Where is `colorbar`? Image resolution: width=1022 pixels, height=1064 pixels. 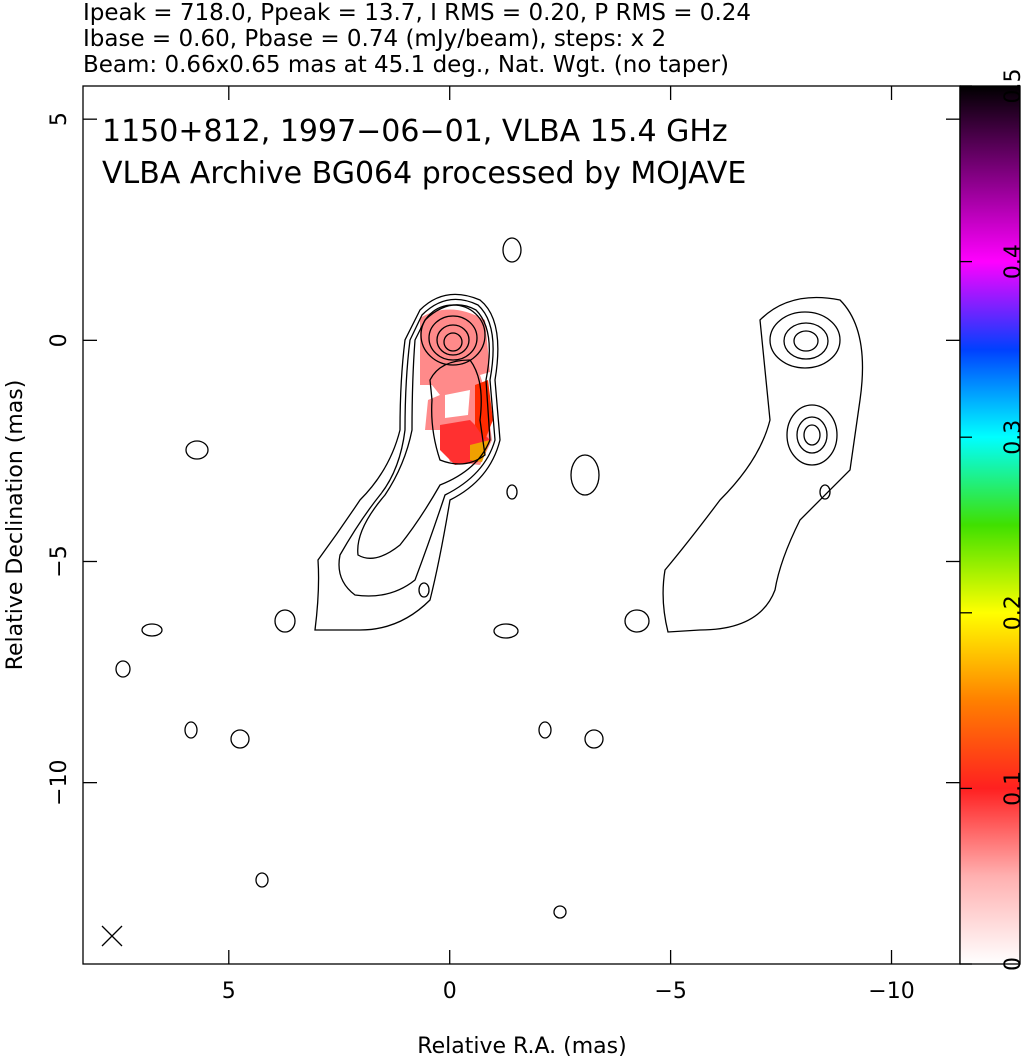 colorbar is located at coordinates (990, 525).